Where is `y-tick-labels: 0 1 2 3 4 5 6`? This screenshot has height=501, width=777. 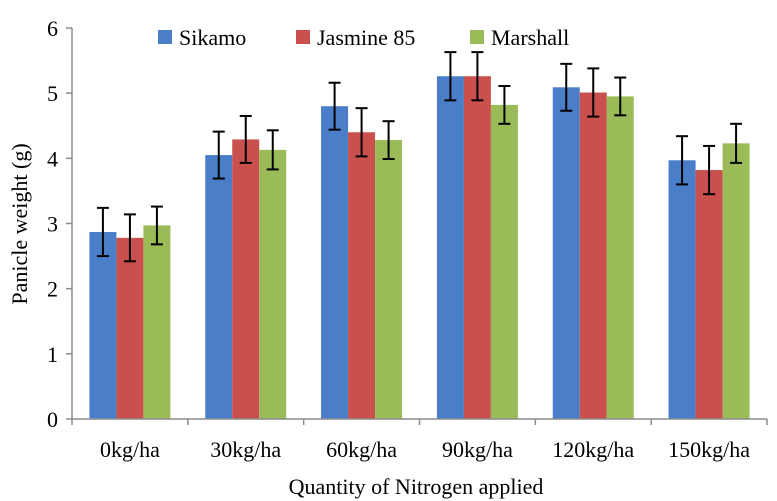
y-tick-labels: 0 1 2 3 4 5 6 is located at coordinates (52, 224).